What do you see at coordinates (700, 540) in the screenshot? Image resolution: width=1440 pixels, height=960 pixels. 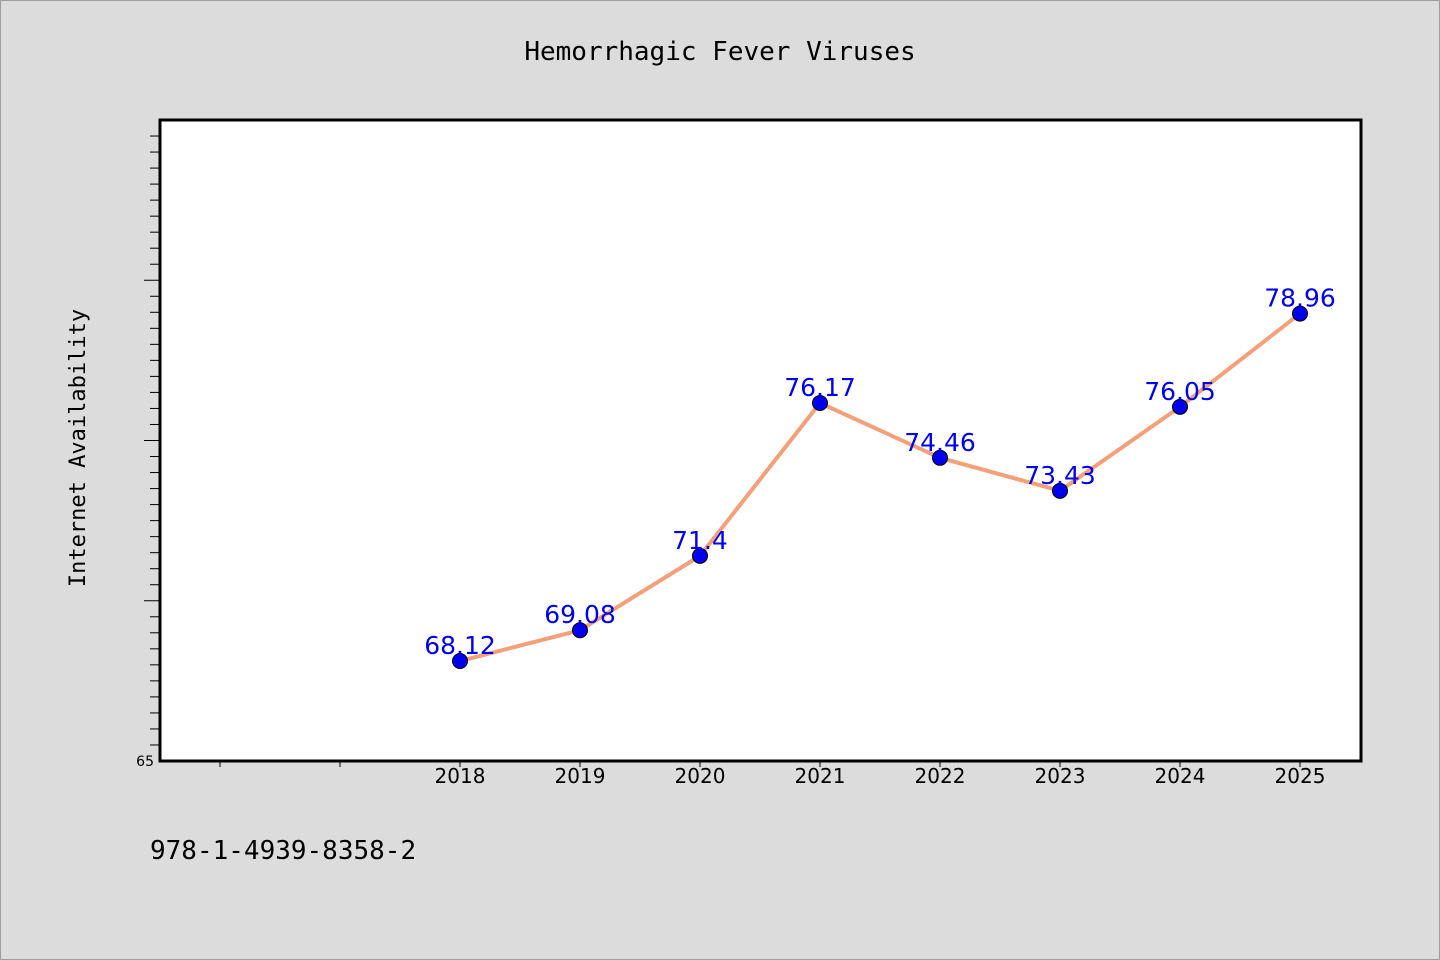 I see `data-label: 71.4` at bounding box center [700, 540].